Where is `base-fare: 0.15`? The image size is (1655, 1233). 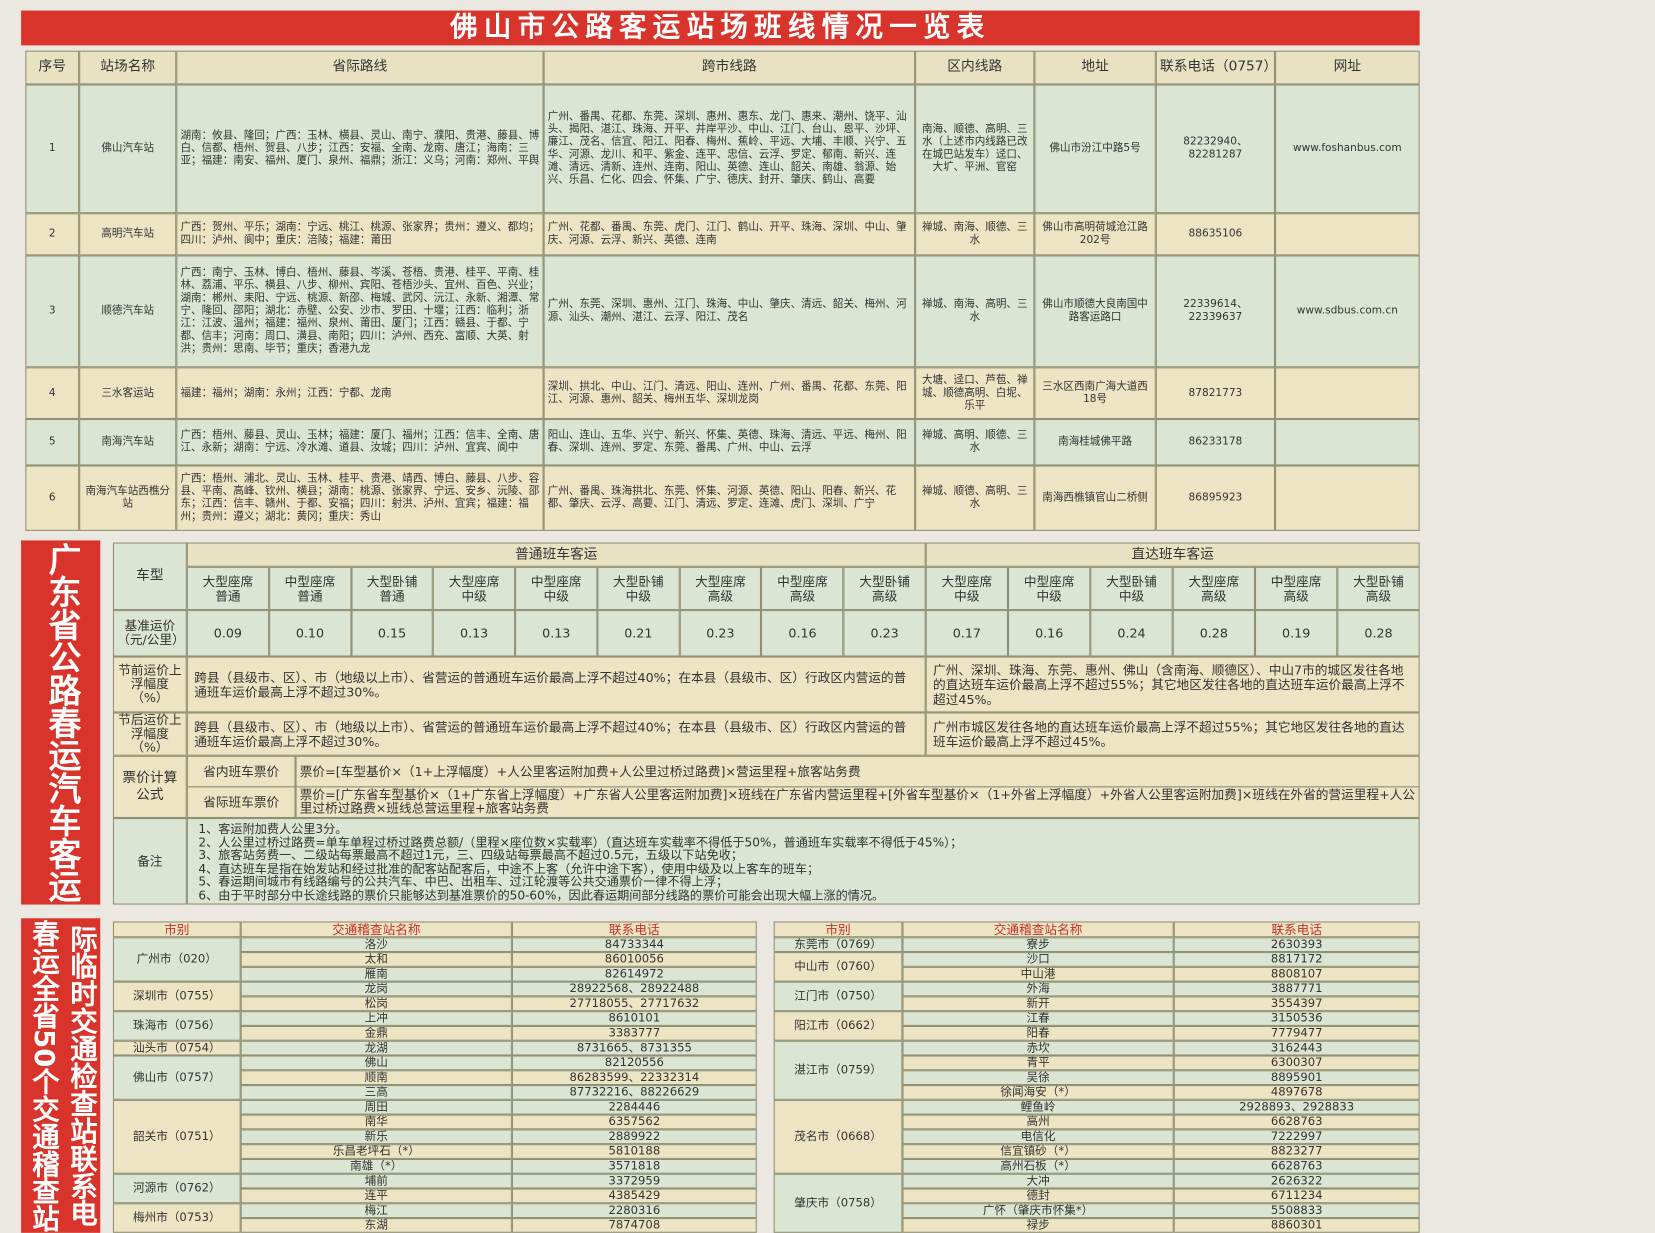 base-fare: 0.15 is located at coordinates (392, 633).